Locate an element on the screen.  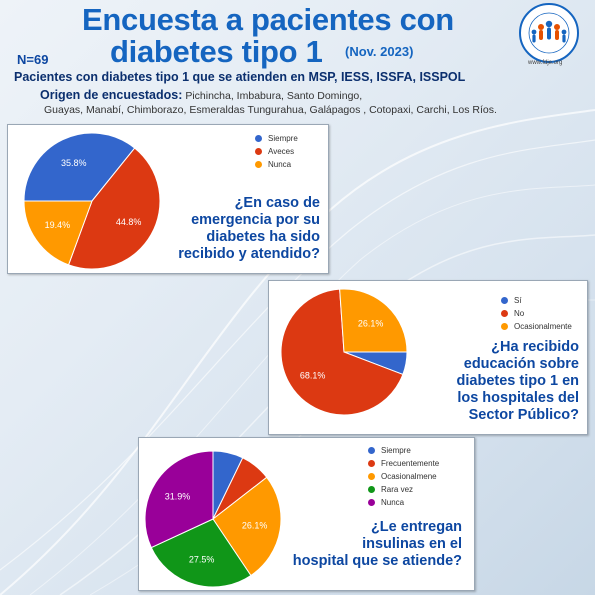
legend-item-insulin-5: Nunca is located at coordinates (403, 502).